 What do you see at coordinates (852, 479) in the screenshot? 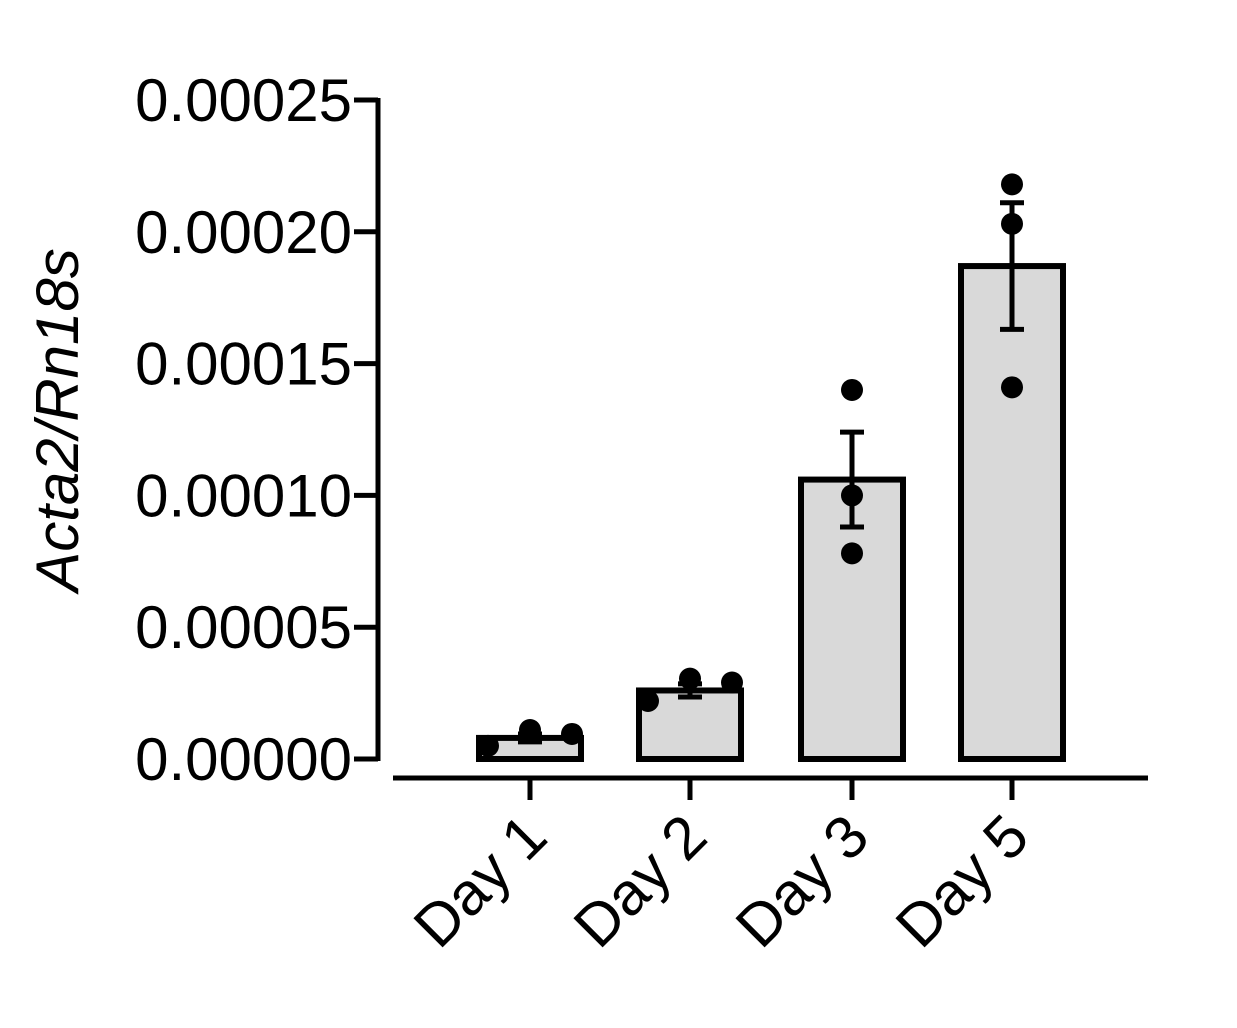
I see `error-bar` at bounding box center [852, 479].